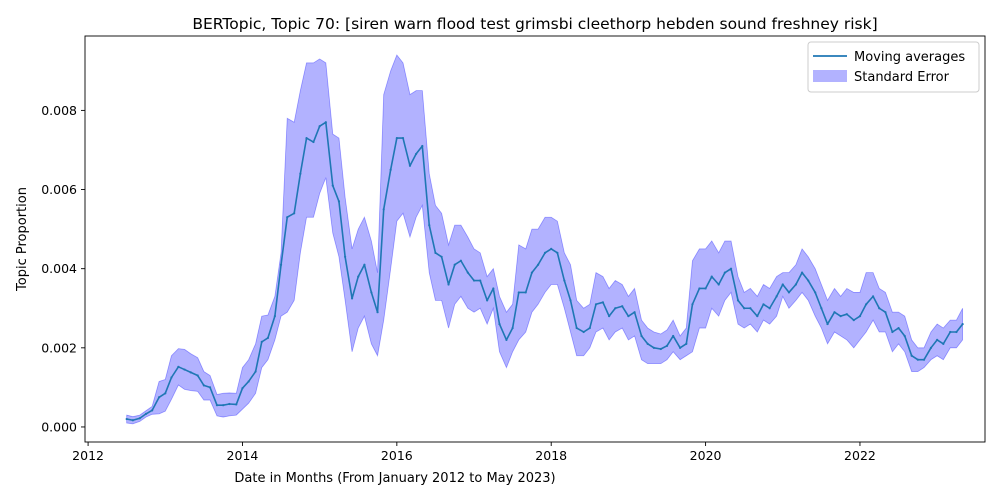 Image resolution: width=1000 pixels, height=500 pixels. I want to click on x-tick-label: 2018, so click(551, 455).